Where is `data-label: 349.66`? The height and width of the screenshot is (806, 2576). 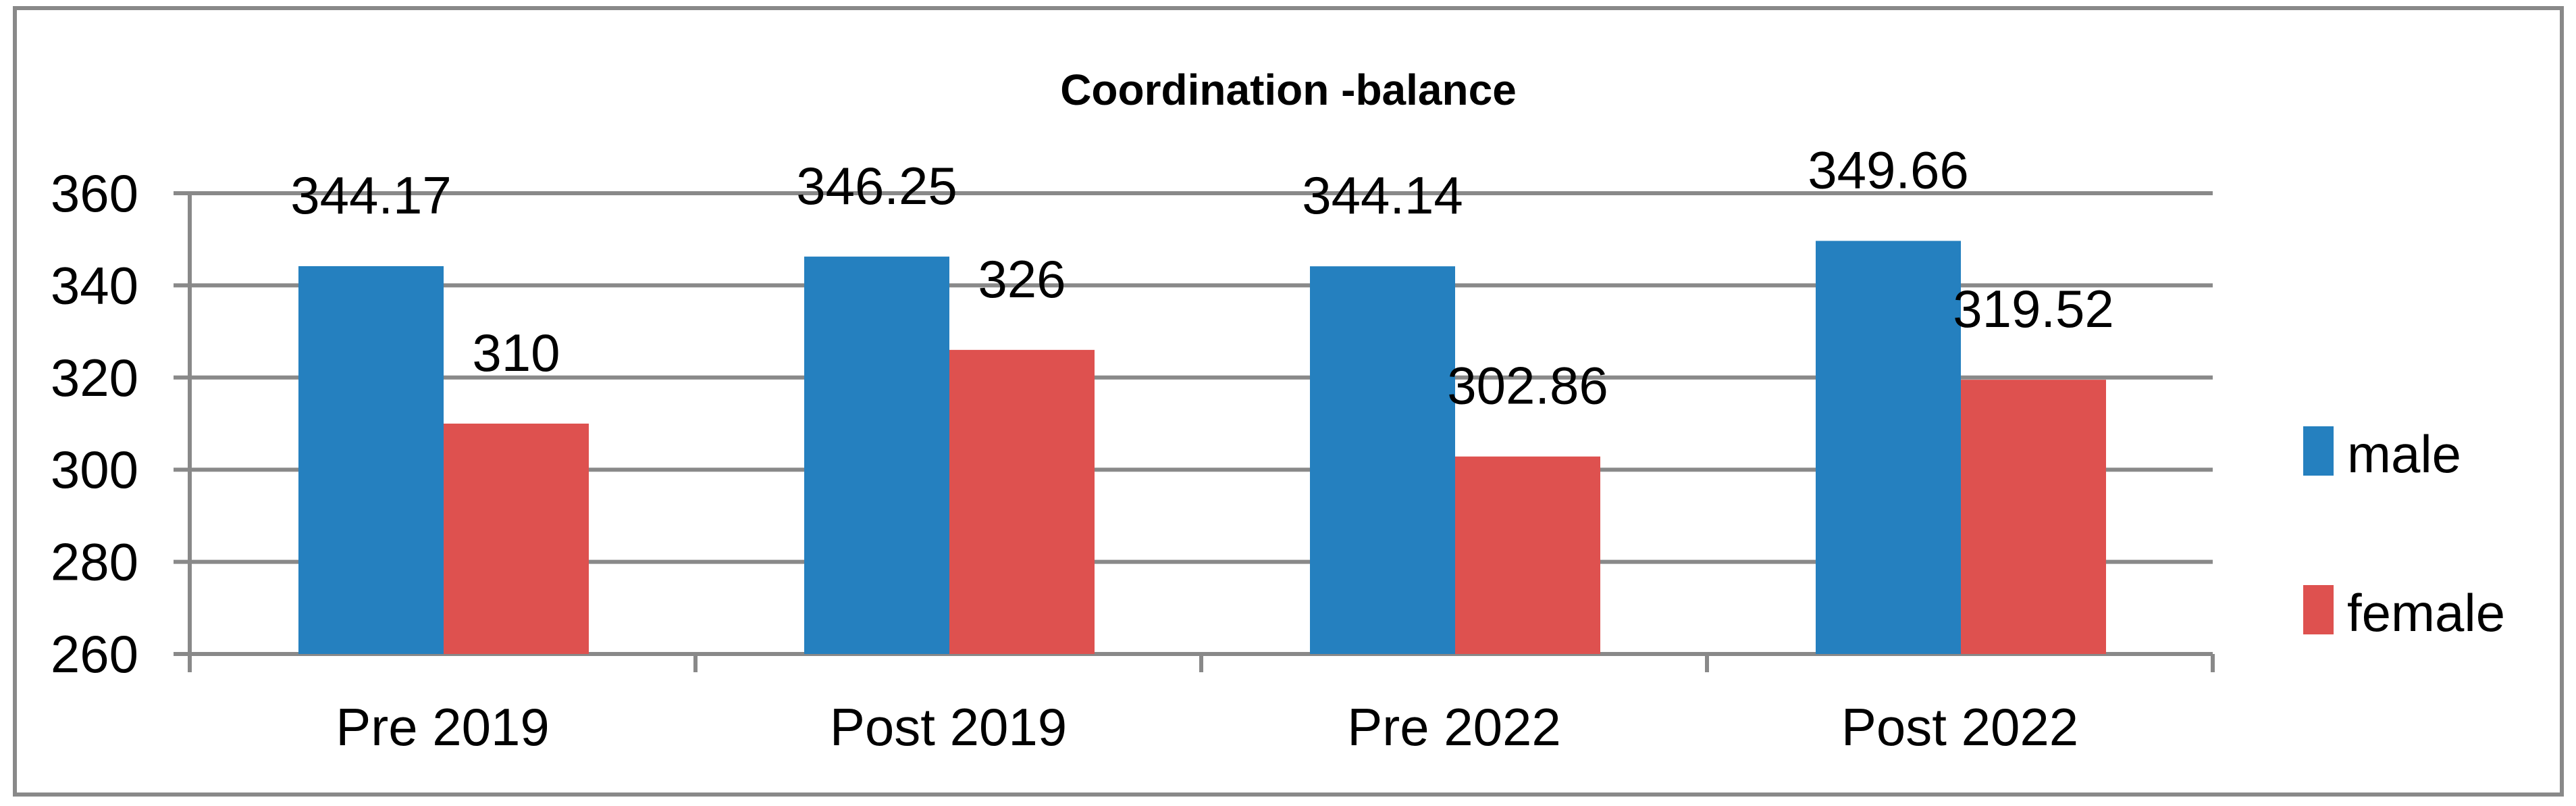
data-label: 349.66 is located at coordinates (1889, 170).